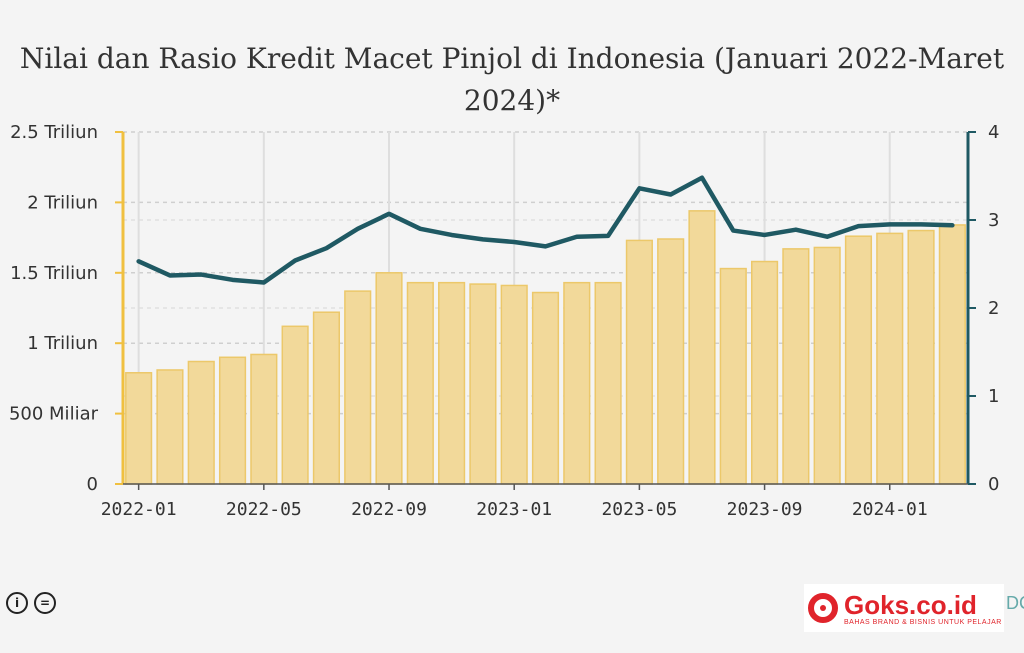  What do you see at coordinates (890, 509) in the screenshot?
I see `x-tick-label: 2024-01` at bounding box center [890, 509].